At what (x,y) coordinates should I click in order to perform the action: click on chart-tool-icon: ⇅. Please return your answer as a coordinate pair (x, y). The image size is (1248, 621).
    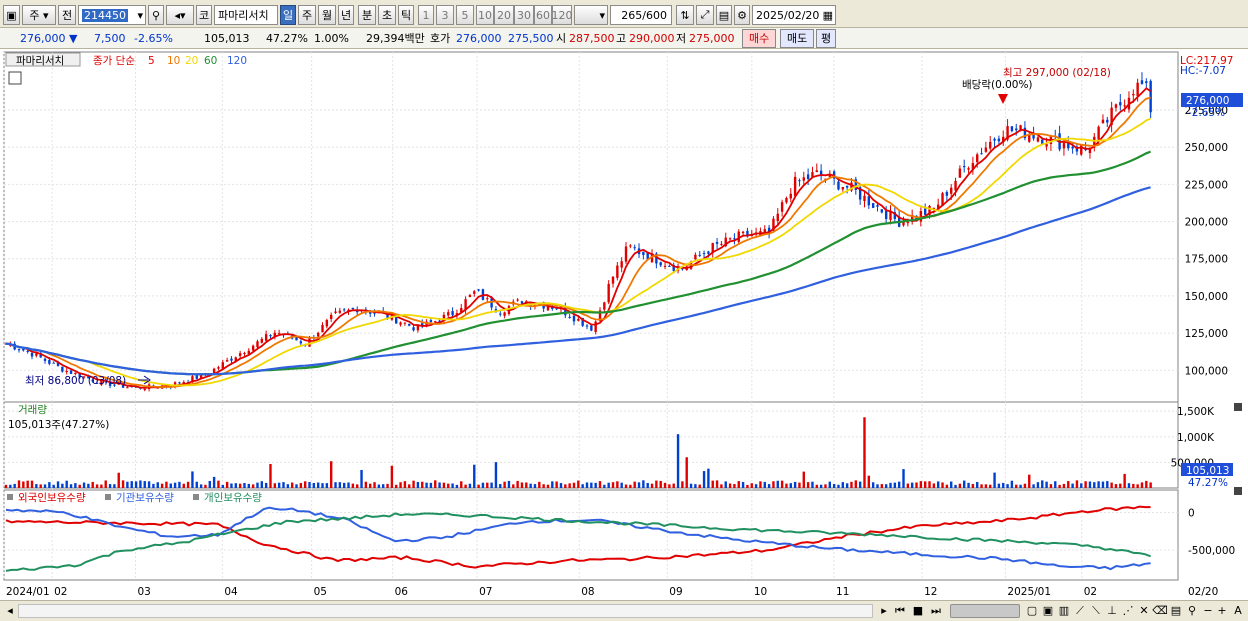
    Looking at the image, I should click on (685, 15).